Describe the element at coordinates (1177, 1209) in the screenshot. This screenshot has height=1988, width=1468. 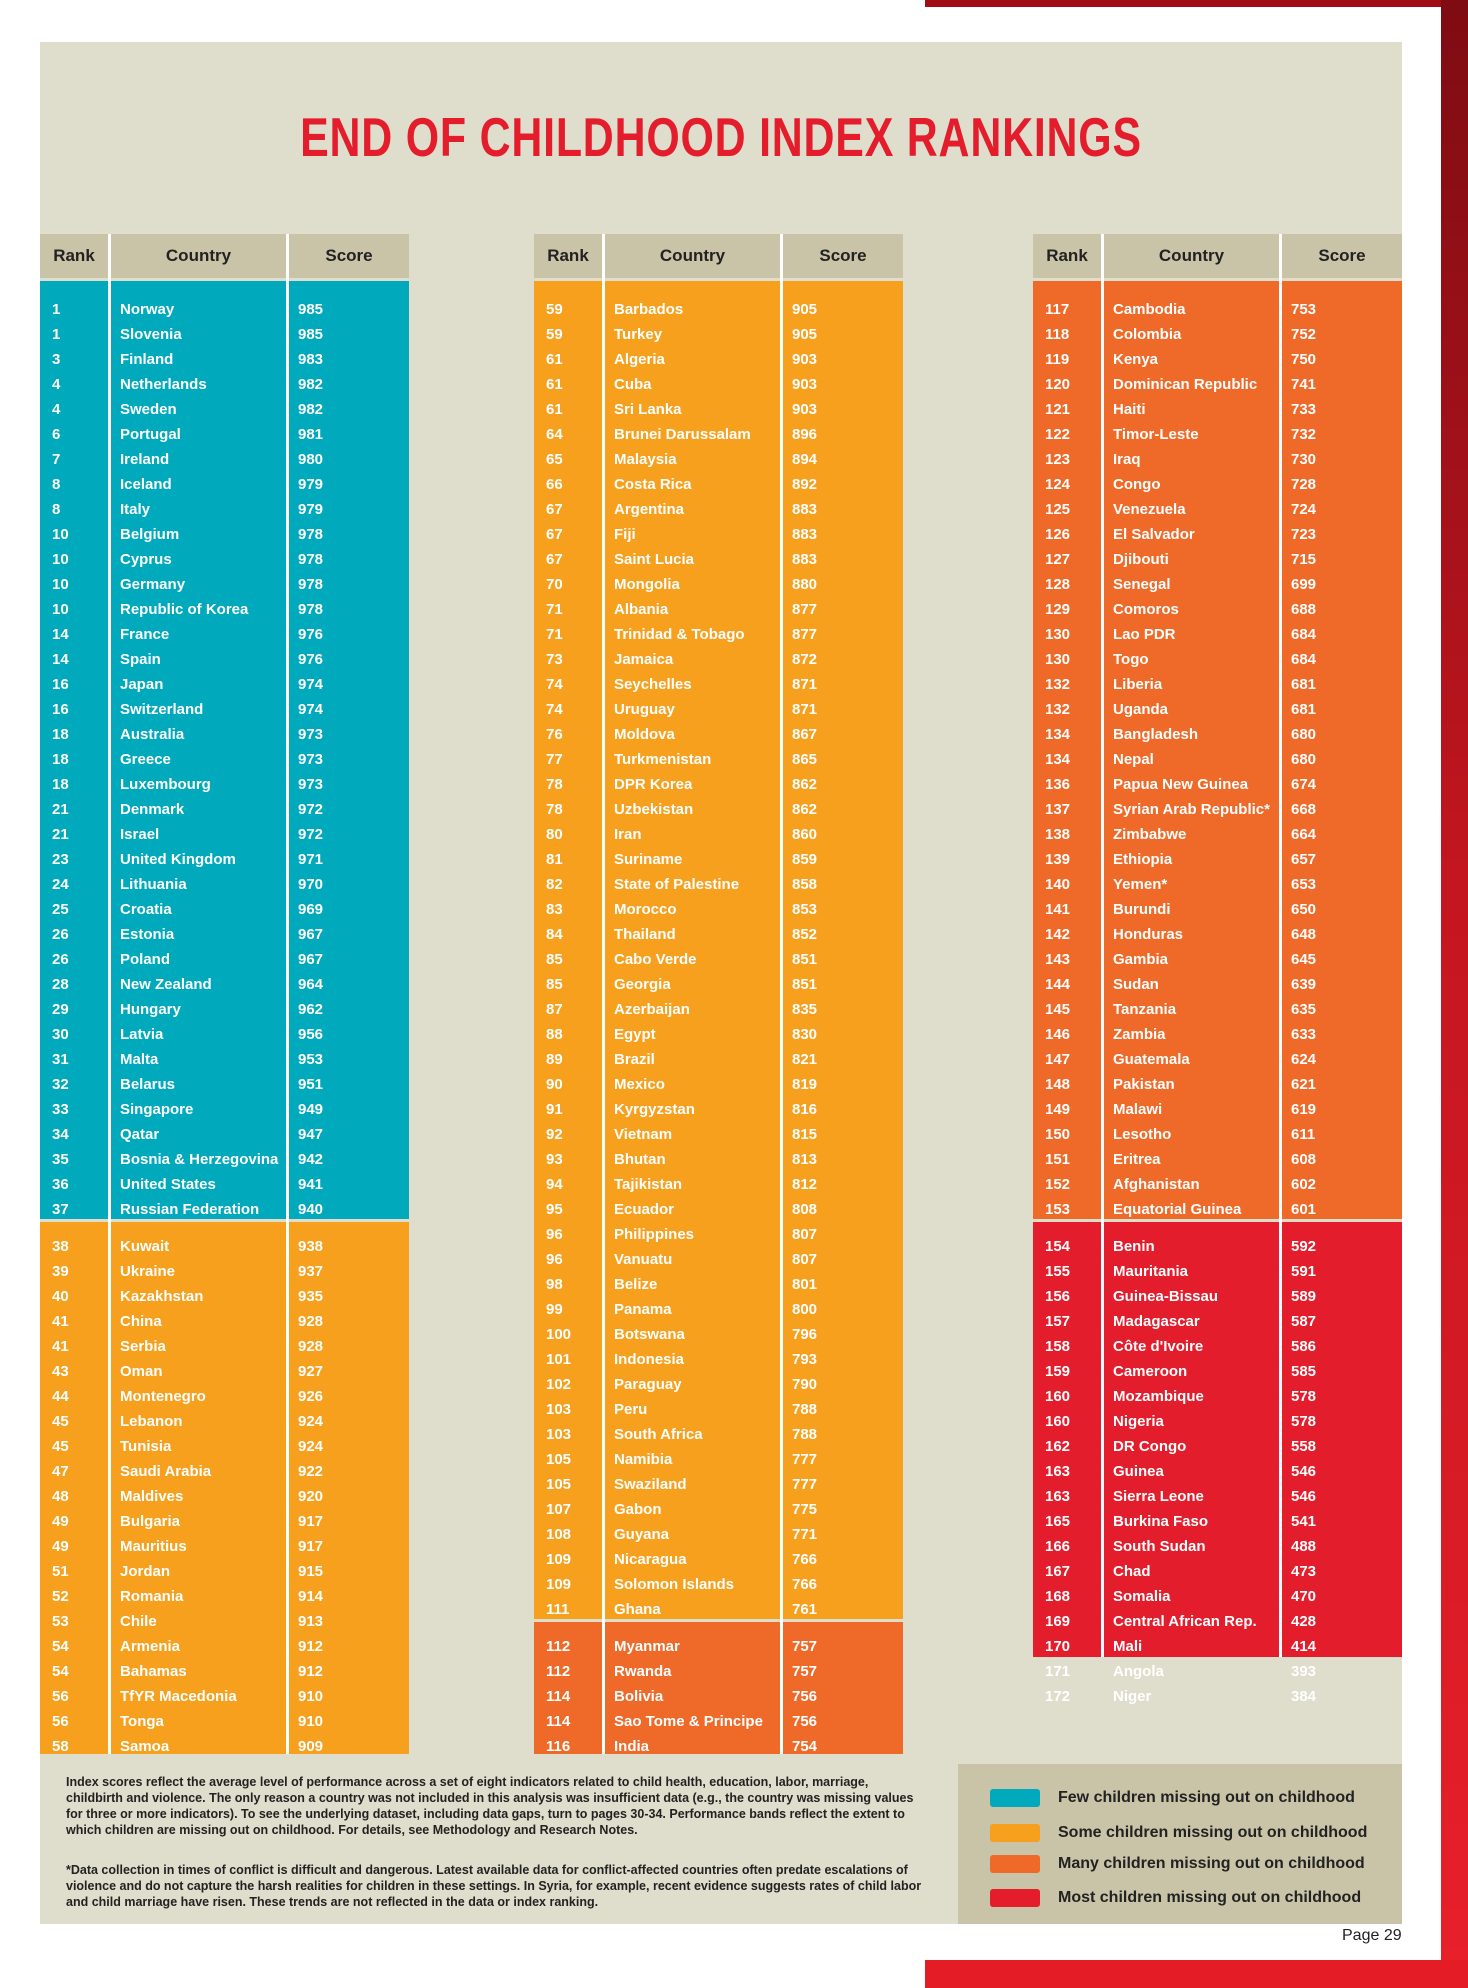
I see `country-cell: Equatorial Guinea` at that location.